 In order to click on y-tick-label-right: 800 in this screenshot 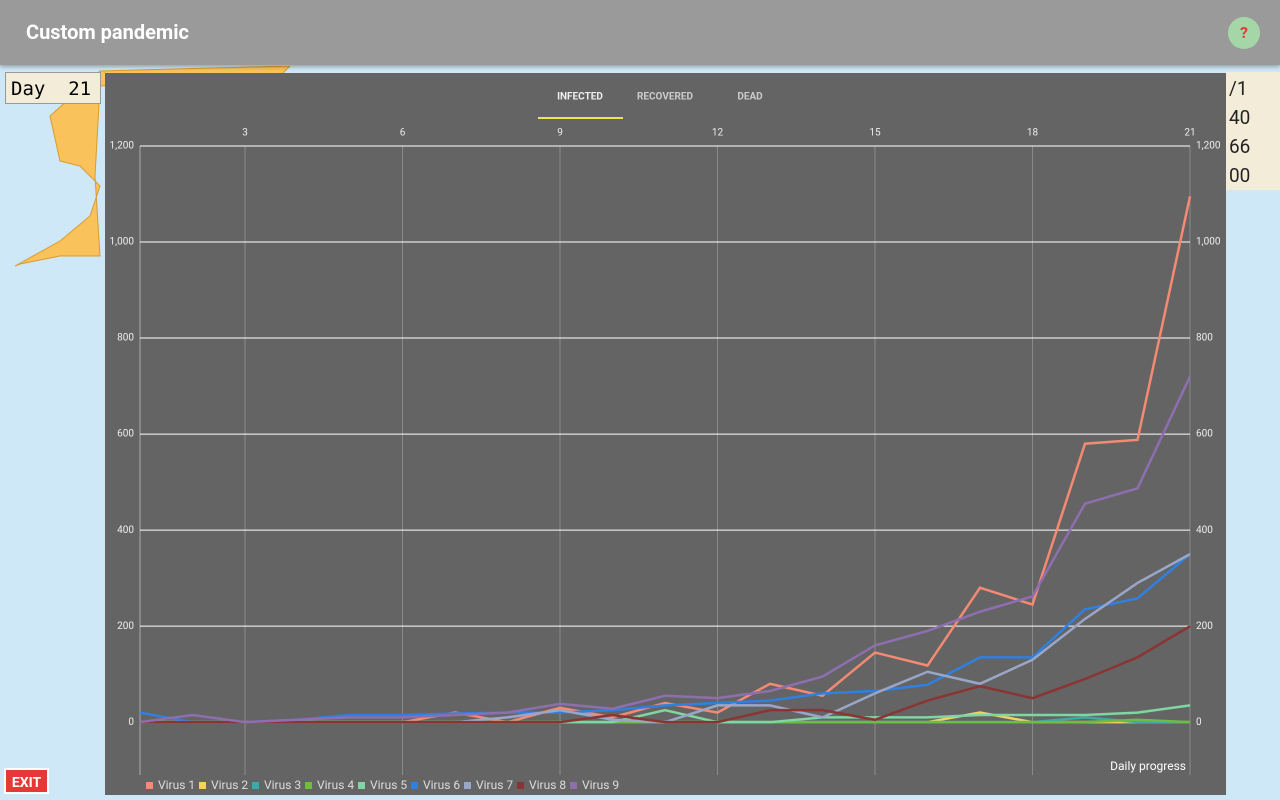, I will do `click(1204, 338)`.